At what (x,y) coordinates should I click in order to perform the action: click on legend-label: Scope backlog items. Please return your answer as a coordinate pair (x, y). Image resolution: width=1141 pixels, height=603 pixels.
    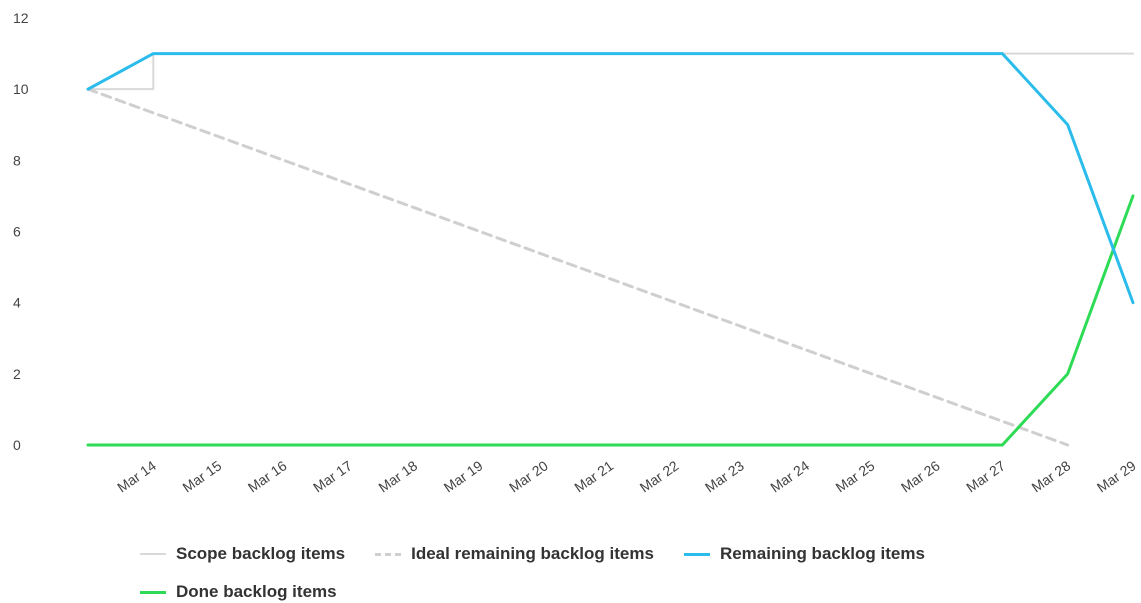
    Looking at the image, I should click on (261, 553).